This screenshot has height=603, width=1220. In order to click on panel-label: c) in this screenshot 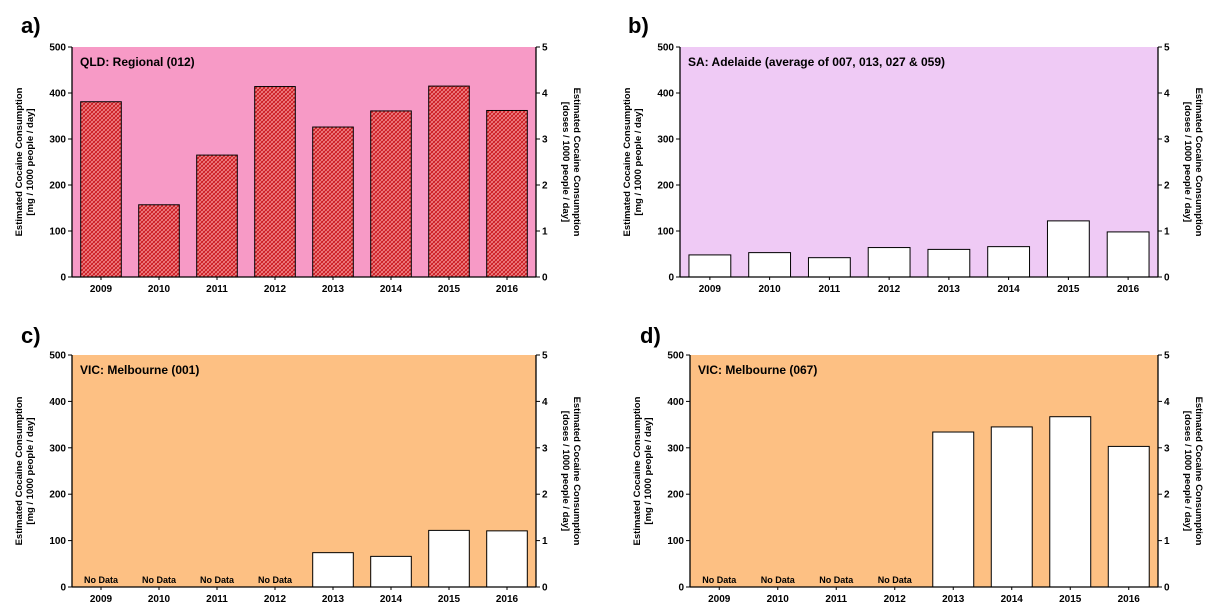, I will do `click(31, 335)`.